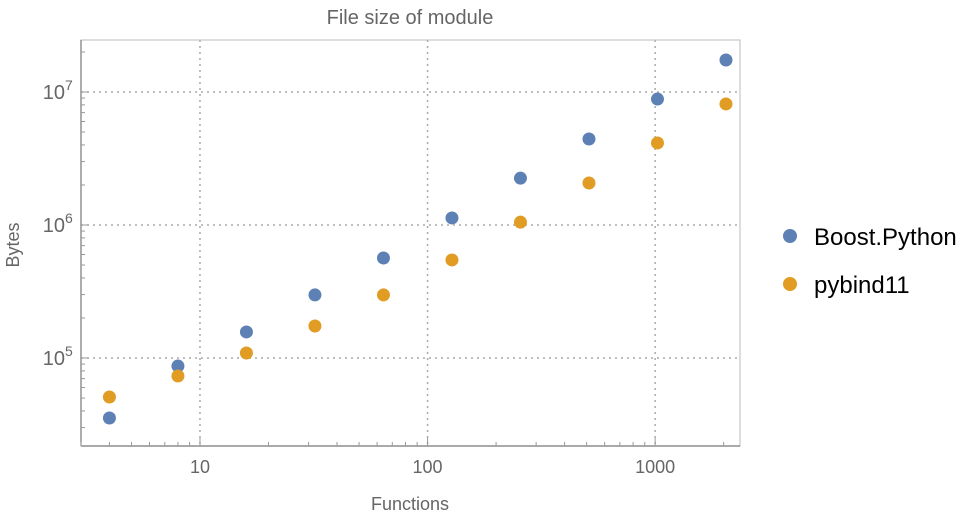 This screenshot has width=975, height=518. Describe the element at coordinates (655, 467) in the screenshot. I see `x-tick-label: 1000` at that location.